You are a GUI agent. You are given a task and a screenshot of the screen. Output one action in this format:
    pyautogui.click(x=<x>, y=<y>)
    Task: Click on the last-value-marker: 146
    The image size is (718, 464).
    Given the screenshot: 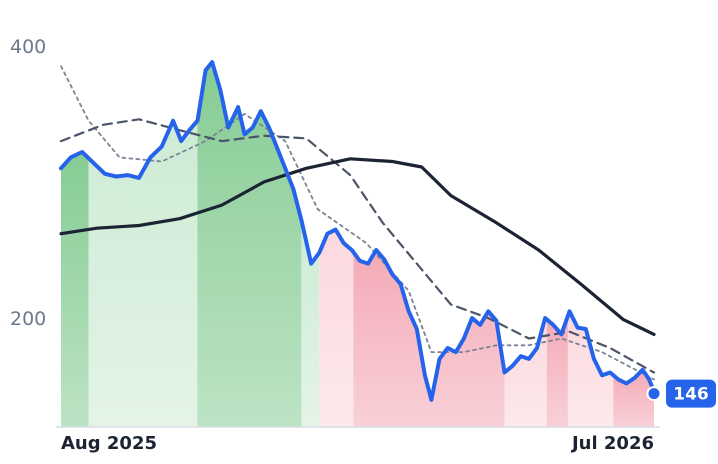 What is the action you would take?
    pyautogui.click(x=681, y=393)
    